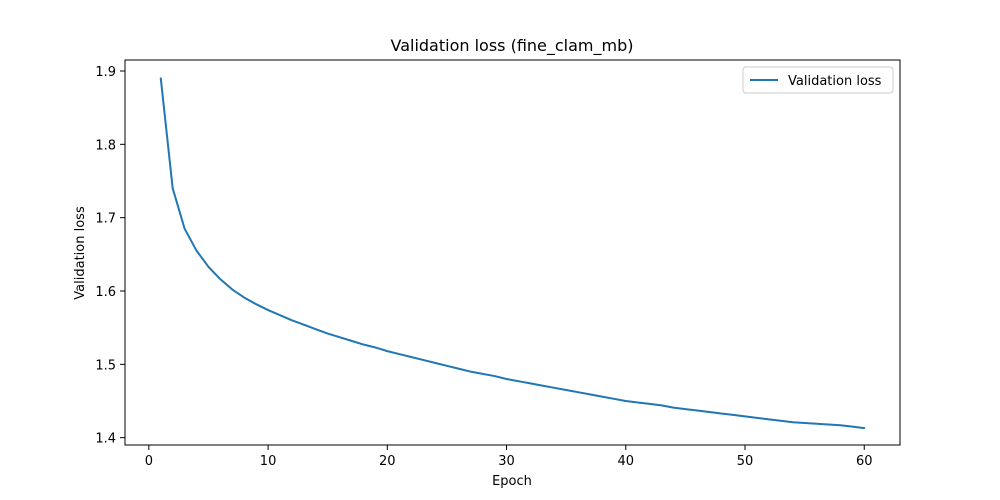 The image size is (1000, 500). I want to click on y-tick-label: 1.6, so click(105, 292).